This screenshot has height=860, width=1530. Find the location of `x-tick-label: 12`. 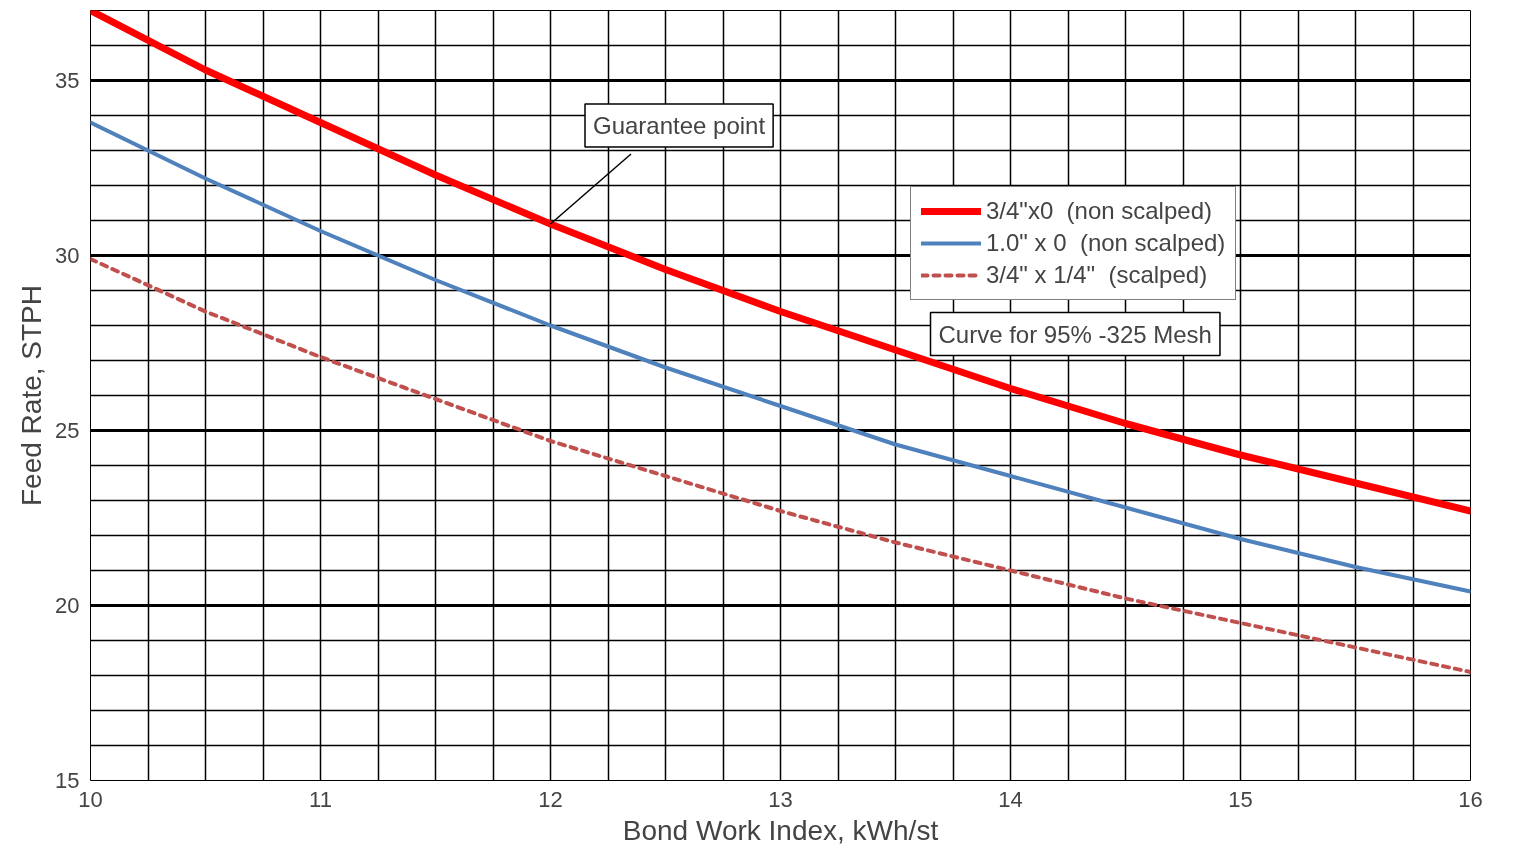

x-tick-label: 12 is located at coordinates (550, 799).